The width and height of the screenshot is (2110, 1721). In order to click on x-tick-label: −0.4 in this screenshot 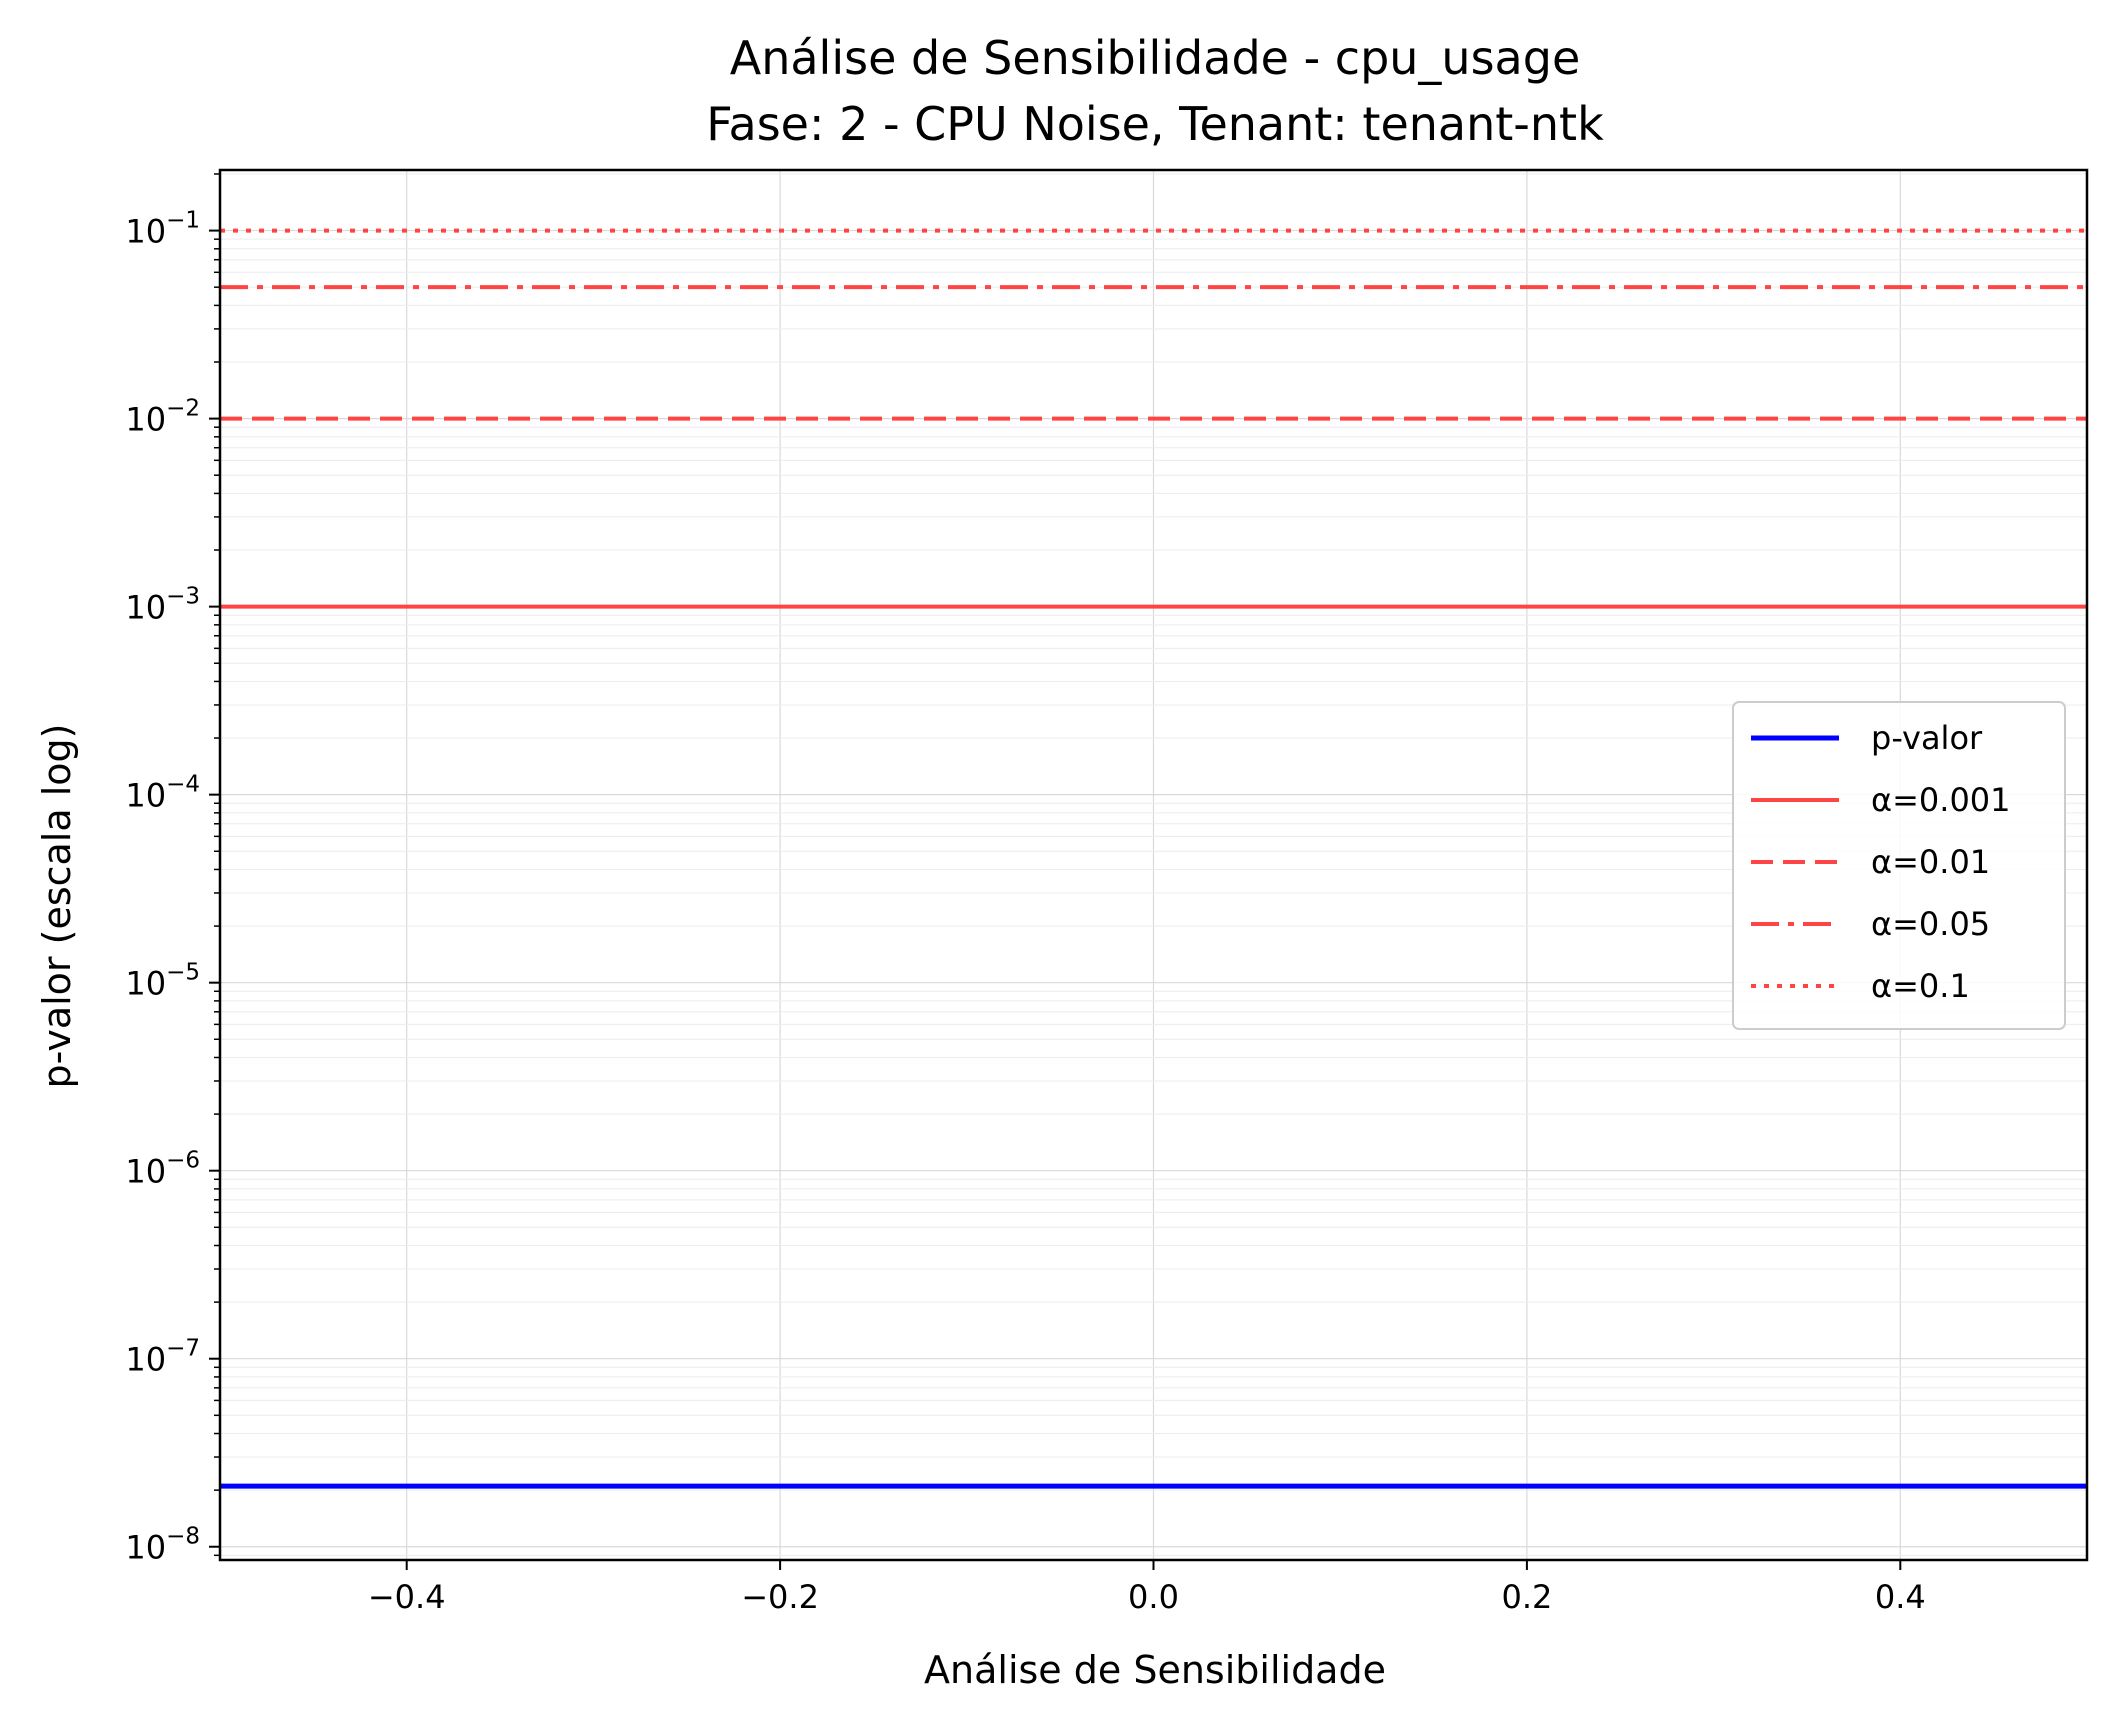, I will do `click(407, 1597)`.